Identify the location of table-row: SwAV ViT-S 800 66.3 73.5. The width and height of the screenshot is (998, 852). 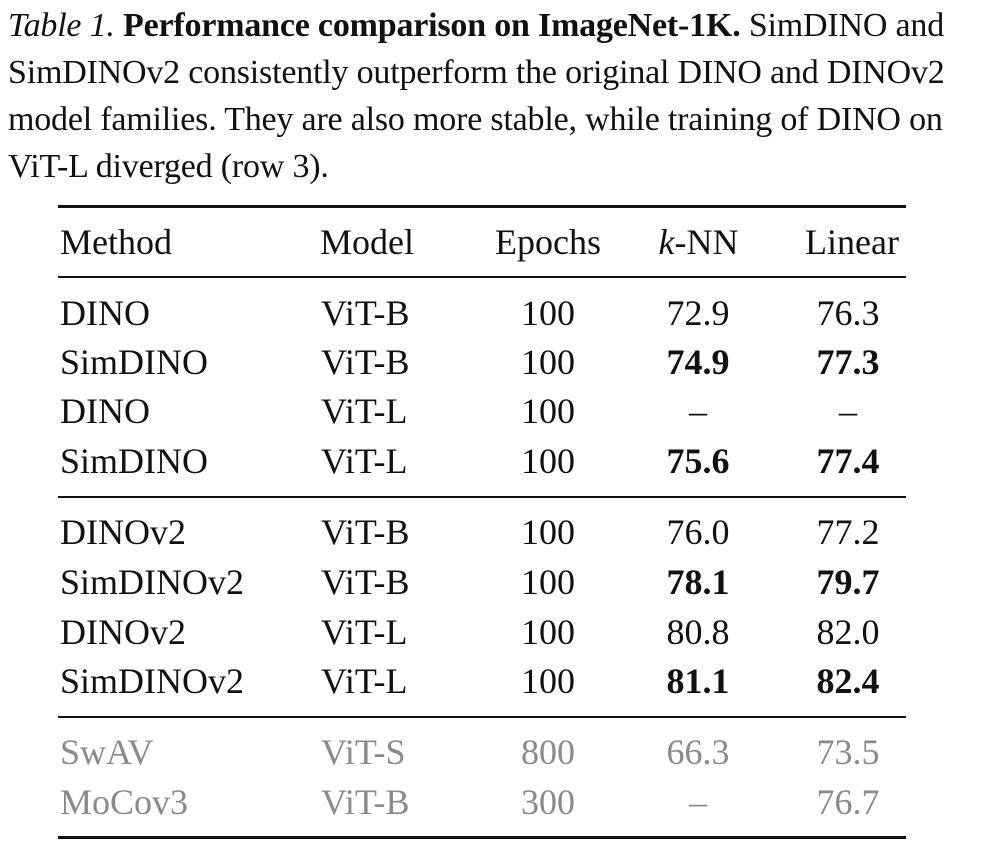
(482, 752).